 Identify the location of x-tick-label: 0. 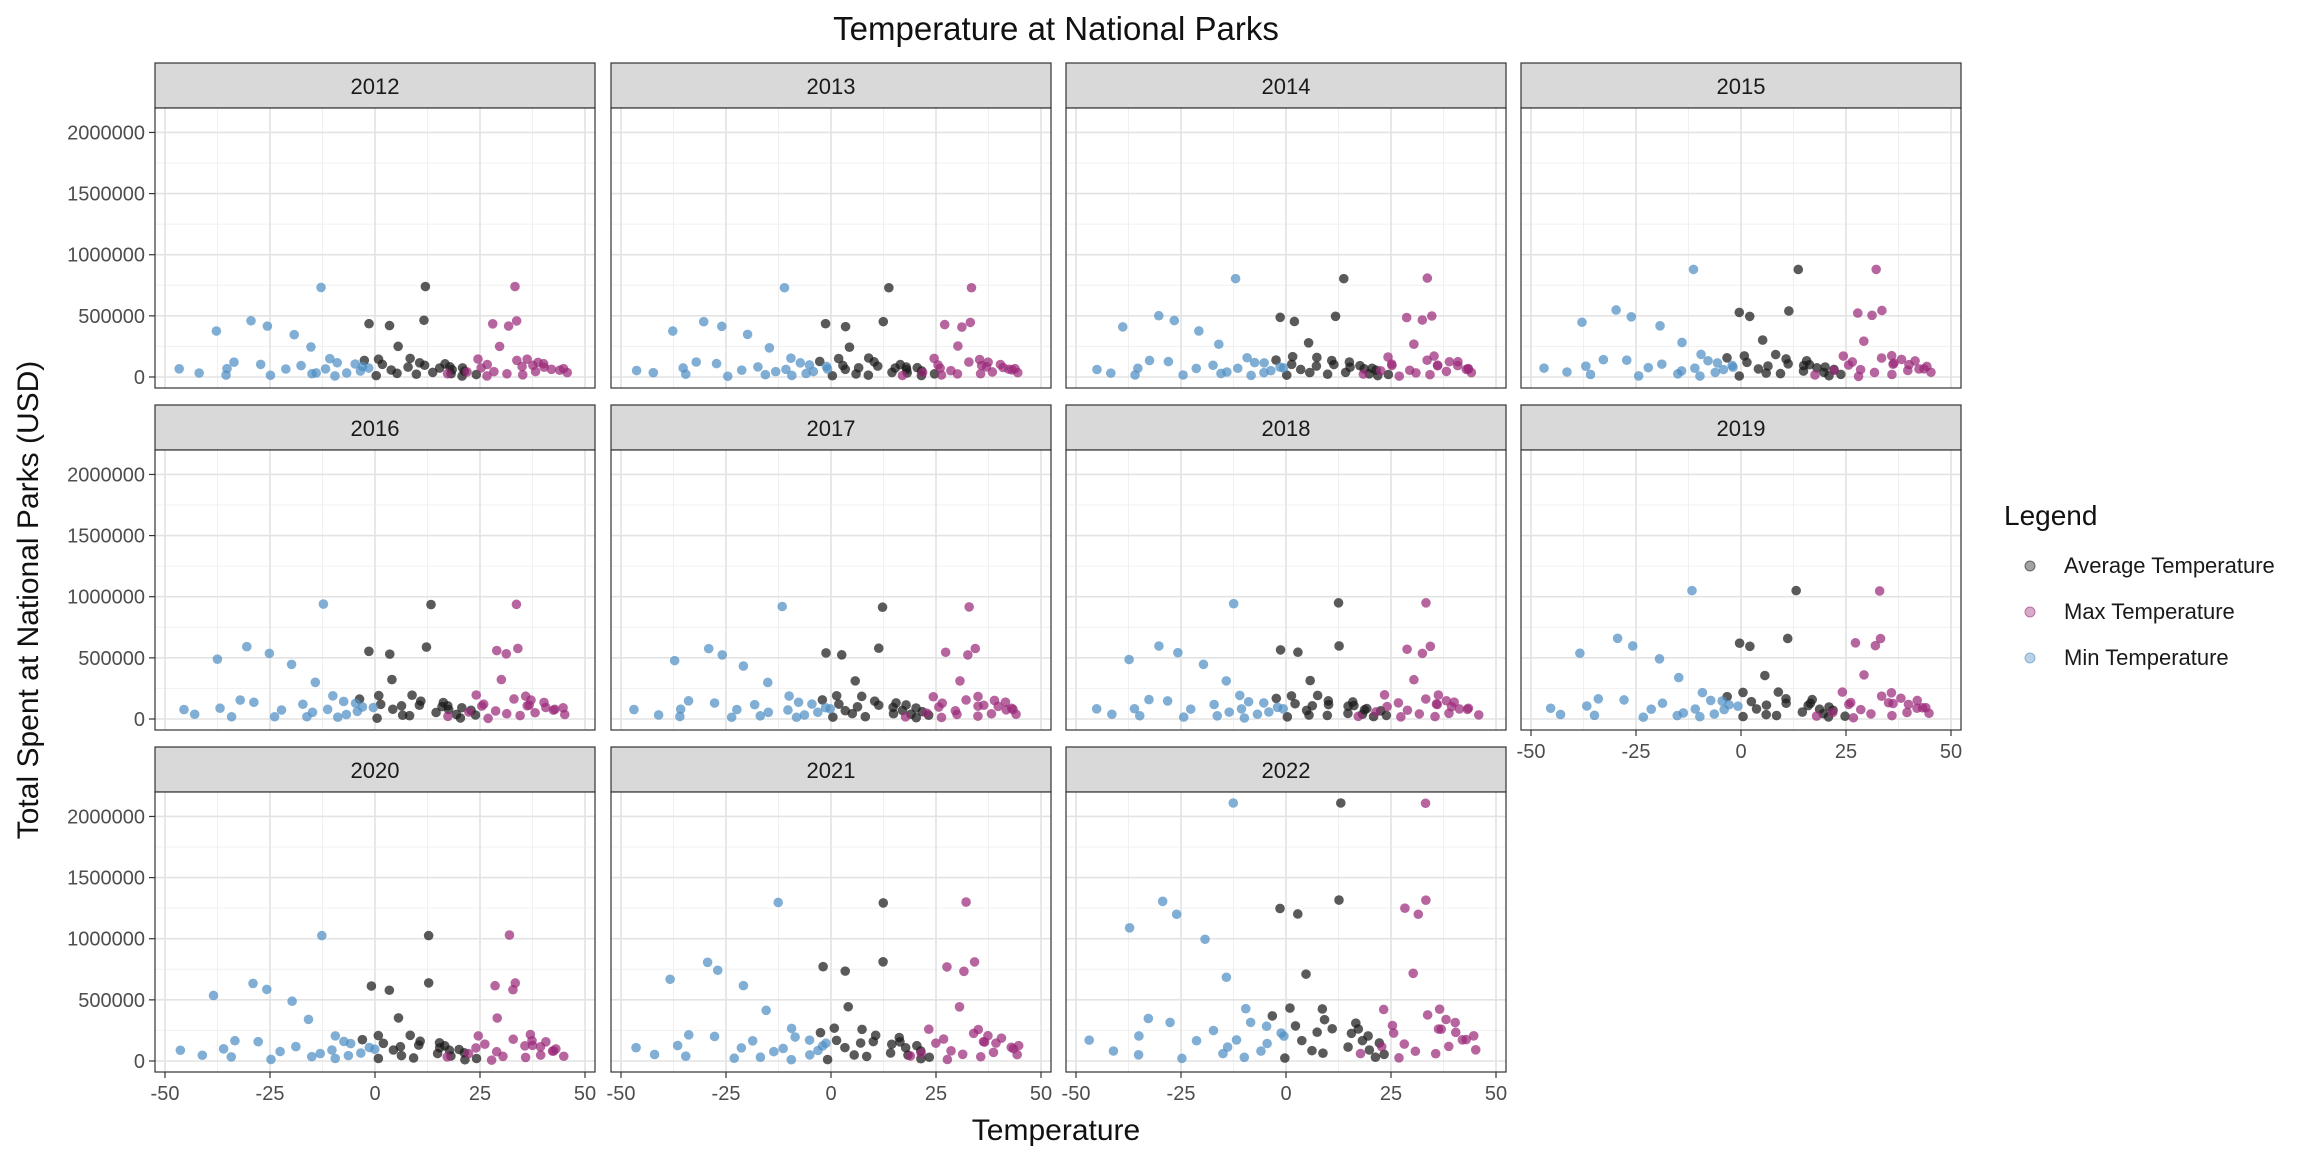
(1740, 752).